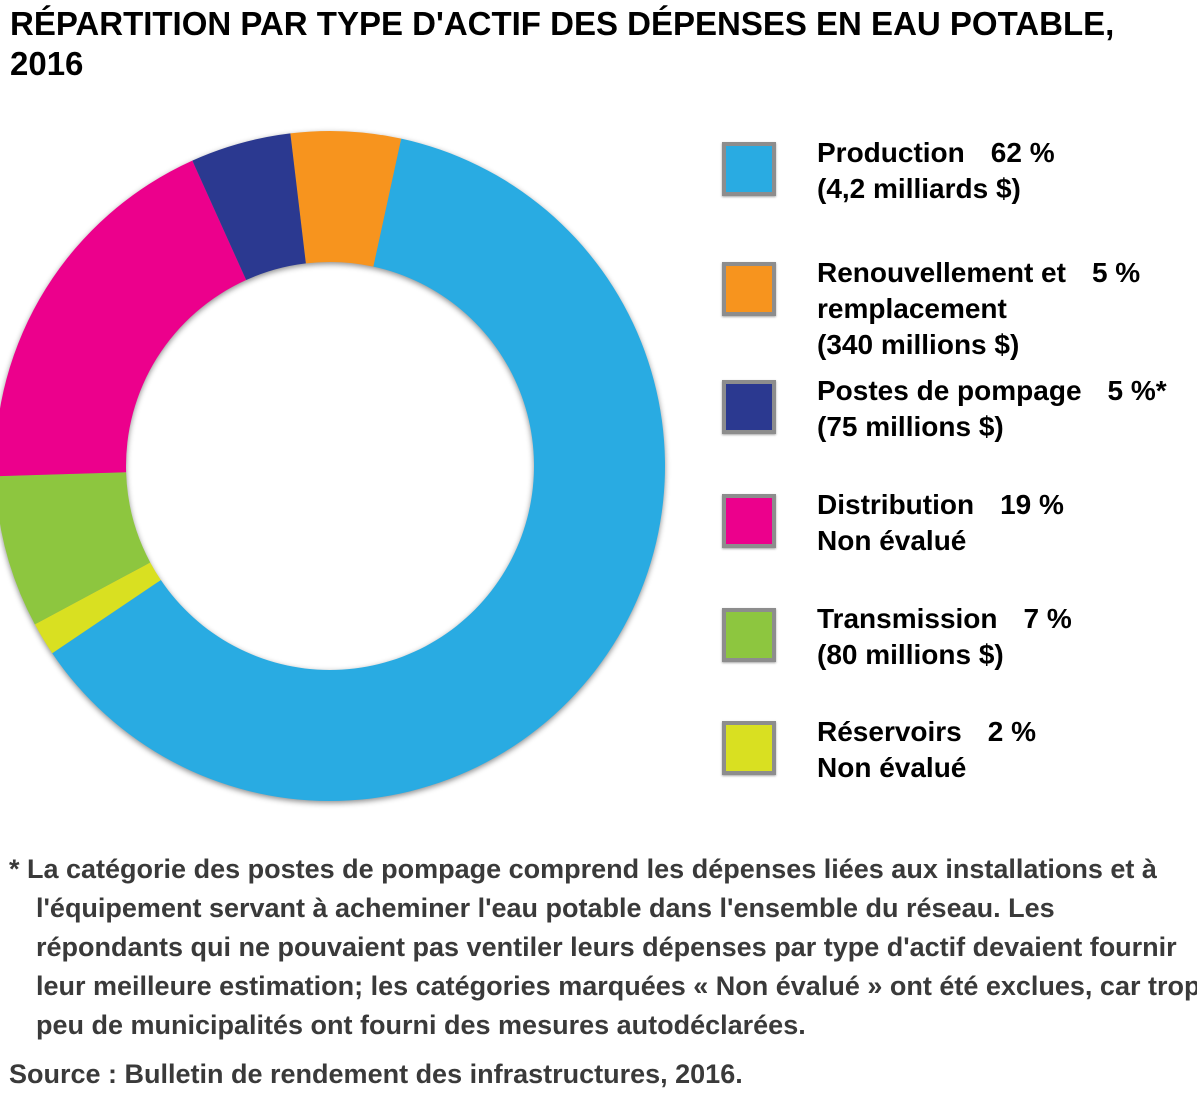 This screenshot has height=1098, width=1197. Describe the element at coordinates (749, 521) in the screenshot. I see `legend-swatch-distribution` at that location.